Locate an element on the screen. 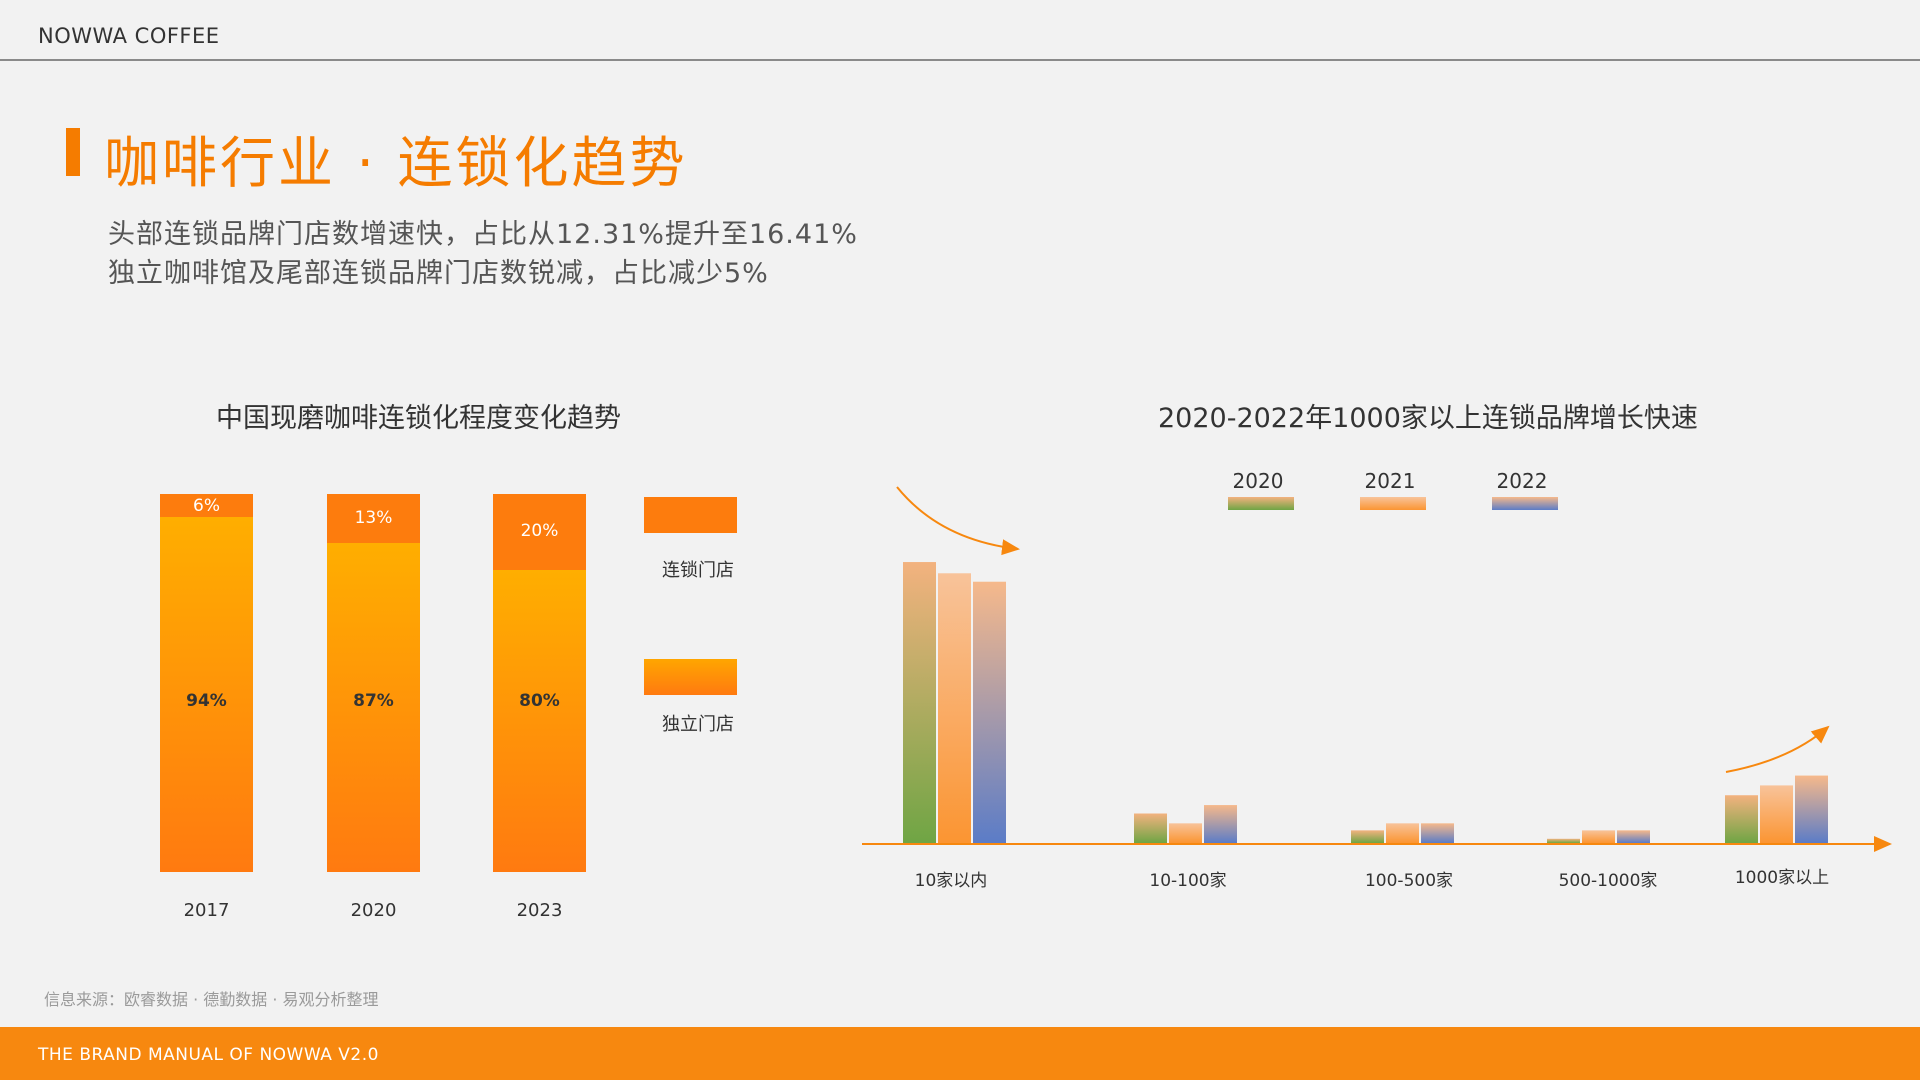 Image resolution: width=1920 pixels, height=1080 pixels. stacked-bar-2017: 6% 94% is located at coordinates (206, 683).